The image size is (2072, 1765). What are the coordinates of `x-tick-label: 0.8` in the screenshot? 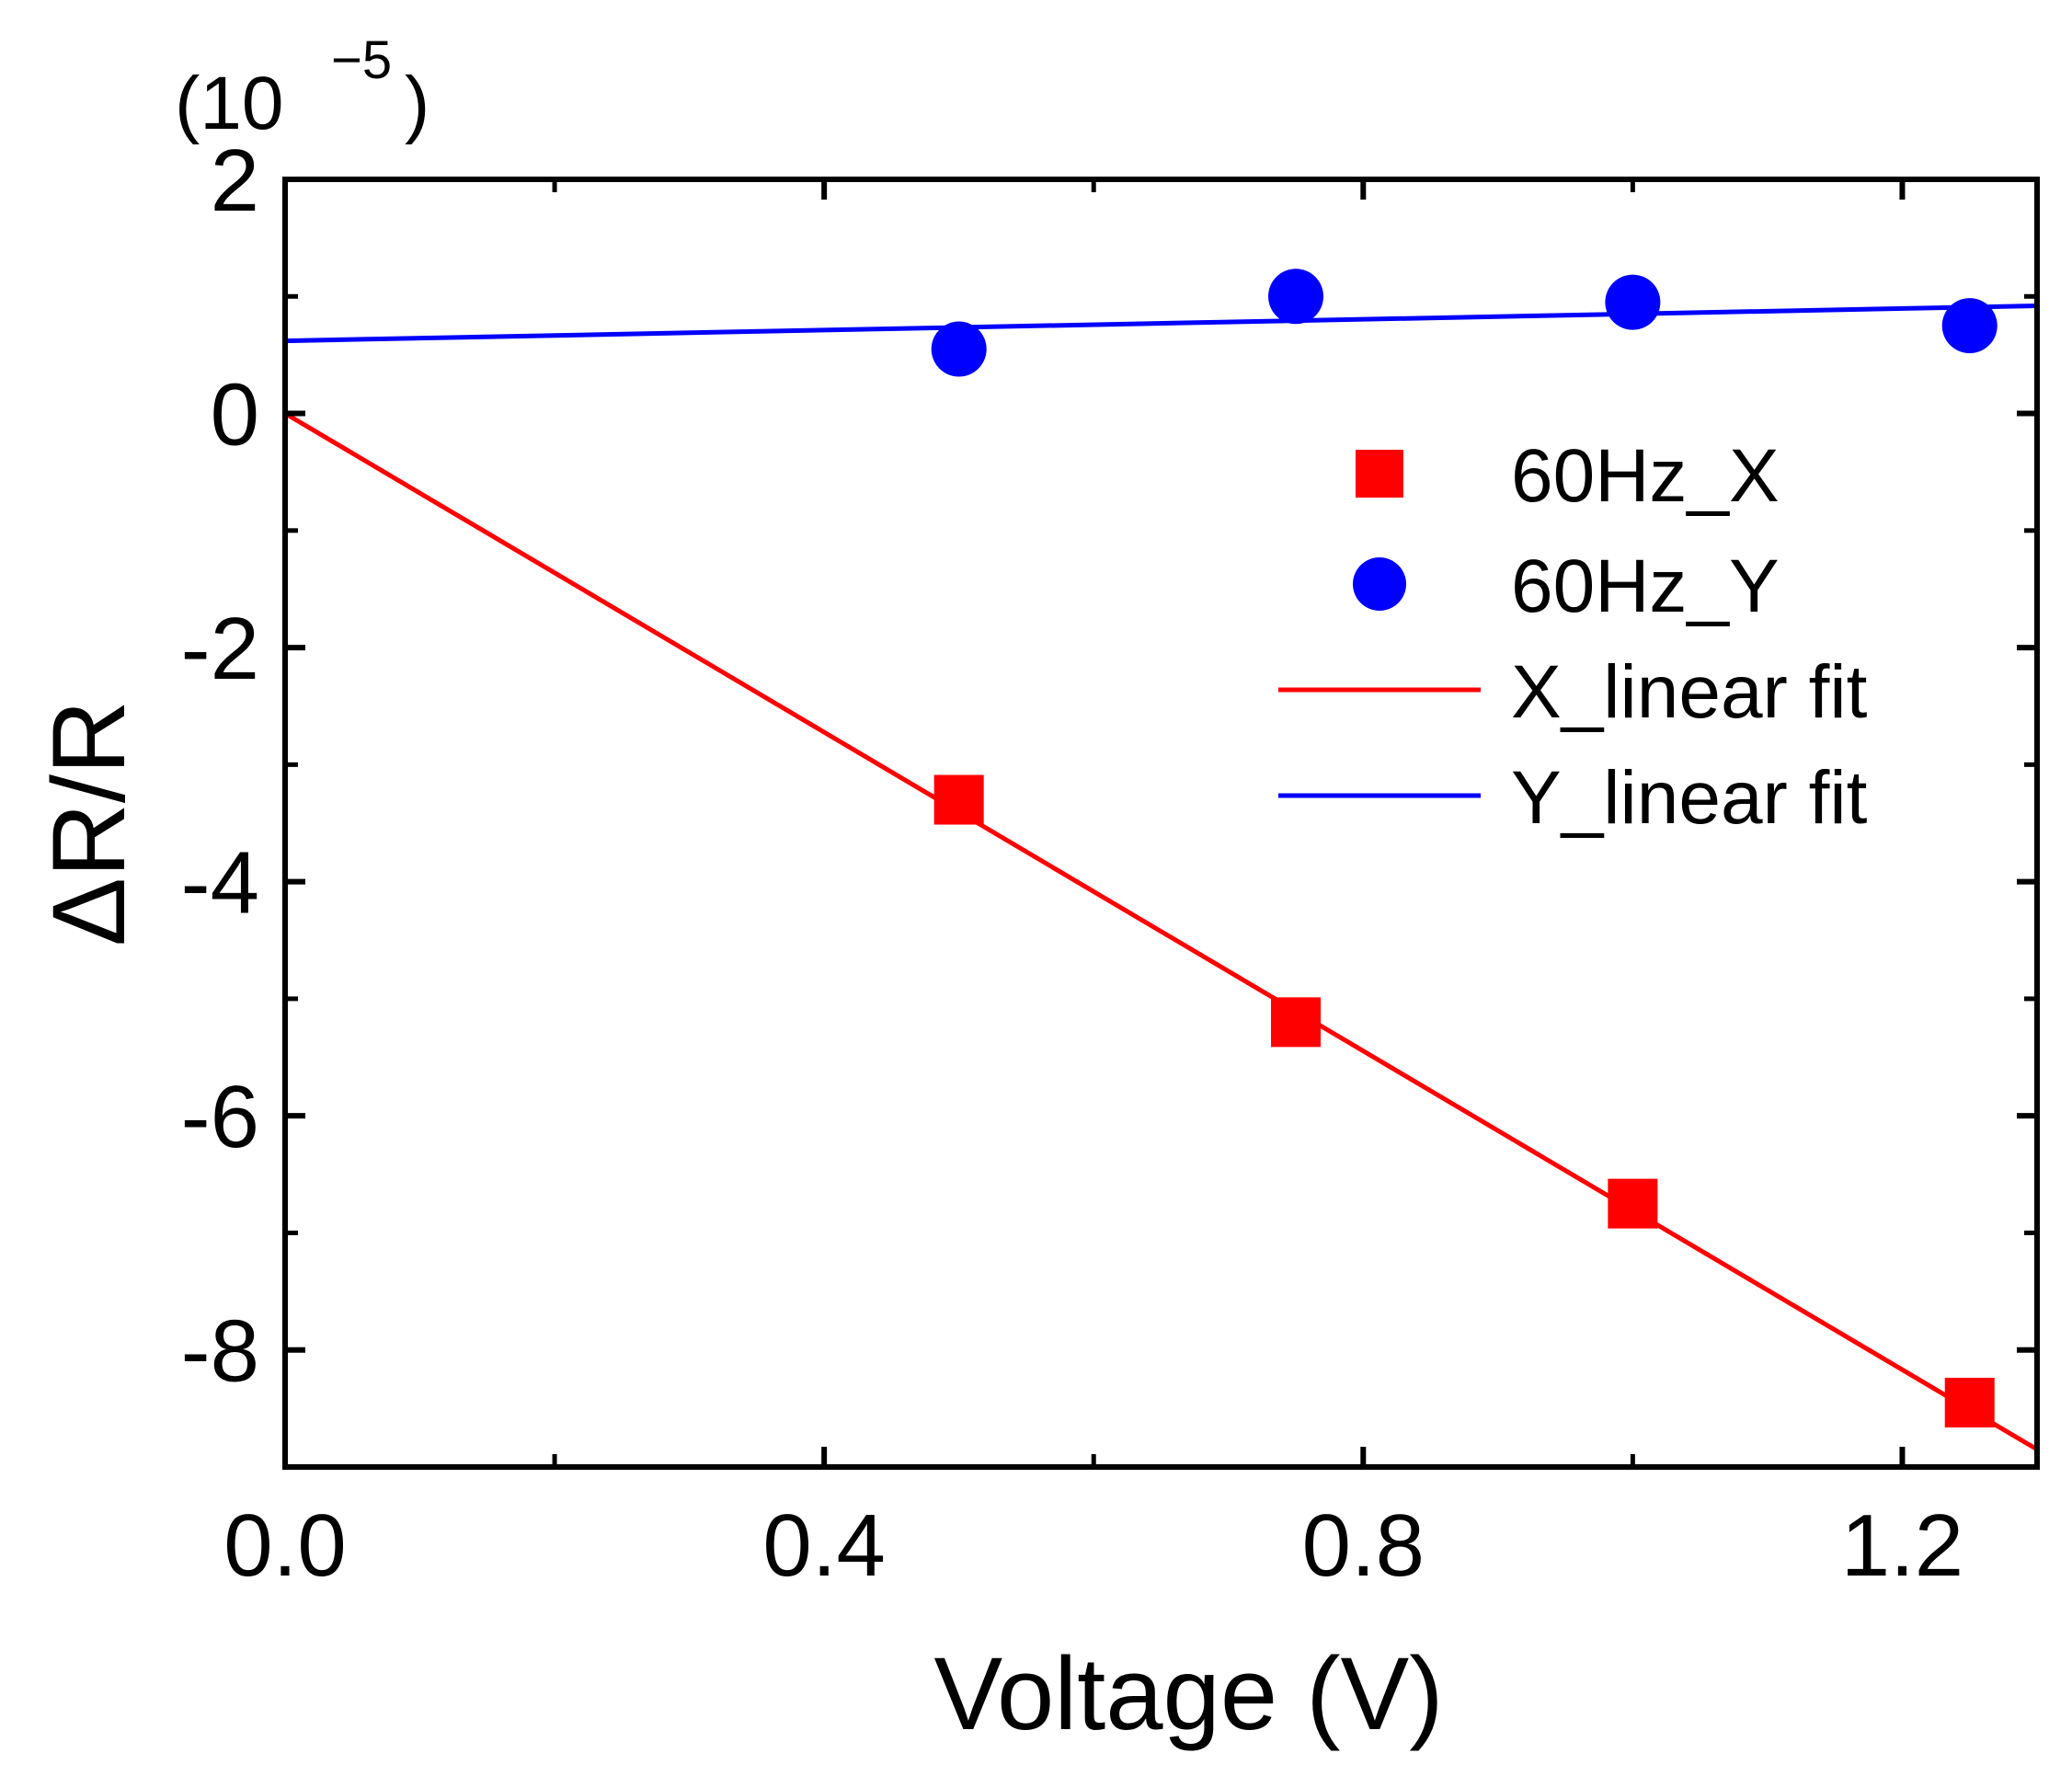 It's located at (1363, 1545).